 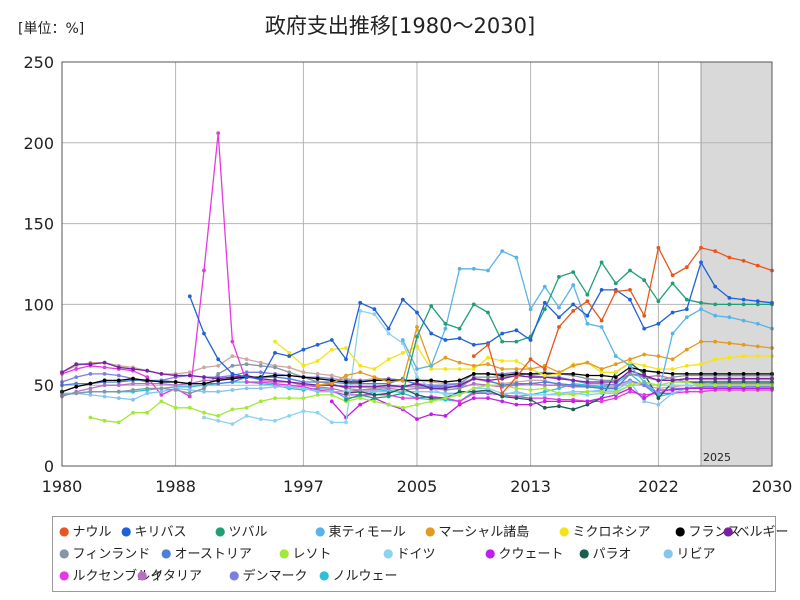 What do you see at coordinates (154, 531) in the screenshot?
I see `legend-item: ● キリバス` at bounding box center [154, 531].